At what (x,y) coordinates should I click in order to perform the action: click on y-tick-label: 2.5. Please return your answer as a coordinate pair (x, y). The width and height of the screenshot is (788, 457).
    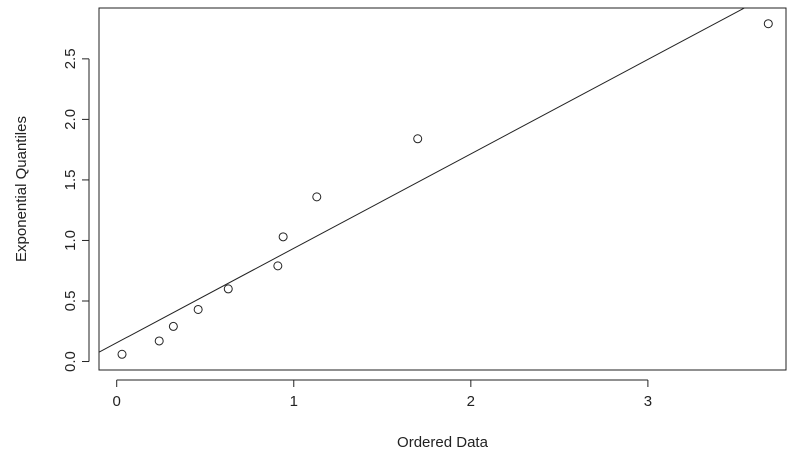
    Looking at the image, I should click on (70, 58).